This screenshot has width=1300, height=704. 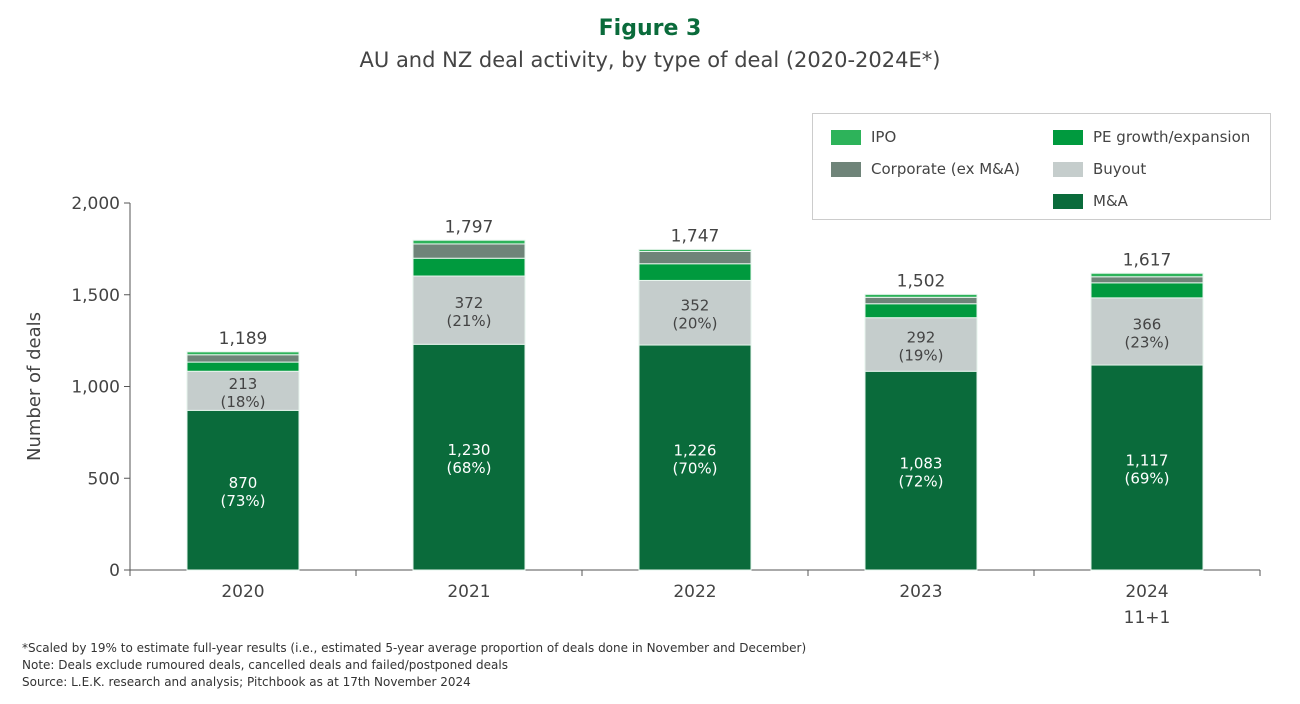 What do you see at coordinates (1147, 324) in the screenshot?
I see `data-label-value: 366` at bounding box center [1147, 324].